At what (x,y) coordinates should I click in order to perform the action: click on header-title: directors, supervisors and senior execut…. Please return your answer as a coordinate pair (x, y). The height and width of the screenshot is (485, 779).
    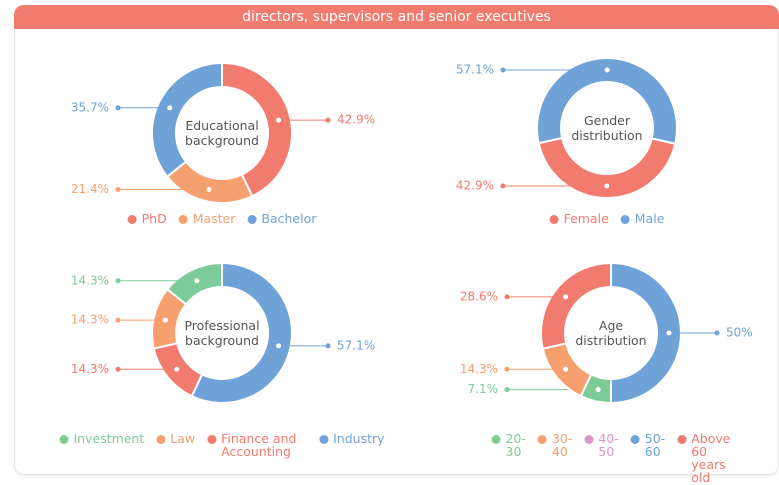
    Looking at the image, I should click on (396, 17).